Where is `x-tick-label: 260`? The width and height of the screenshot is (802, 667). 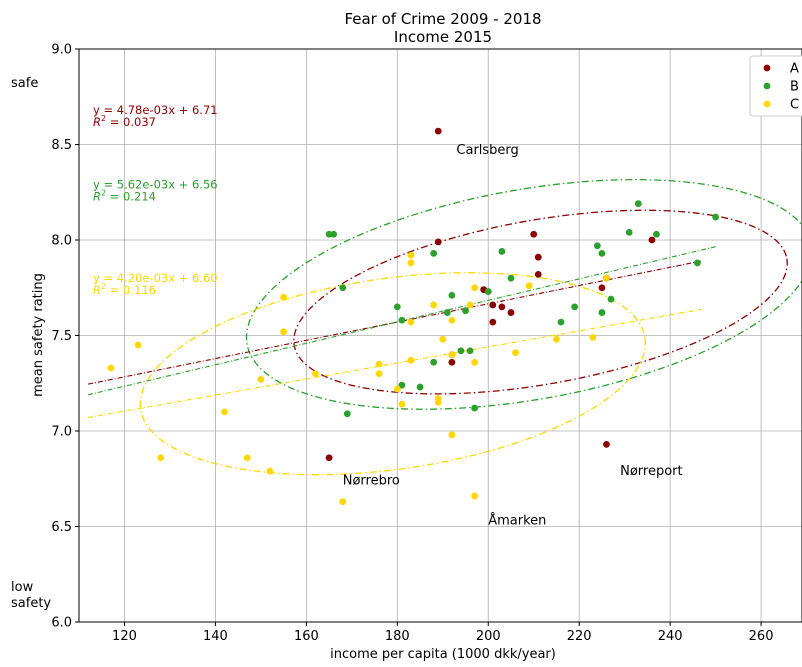 x-tick-label: 260 is located at coordinates (761, 636).